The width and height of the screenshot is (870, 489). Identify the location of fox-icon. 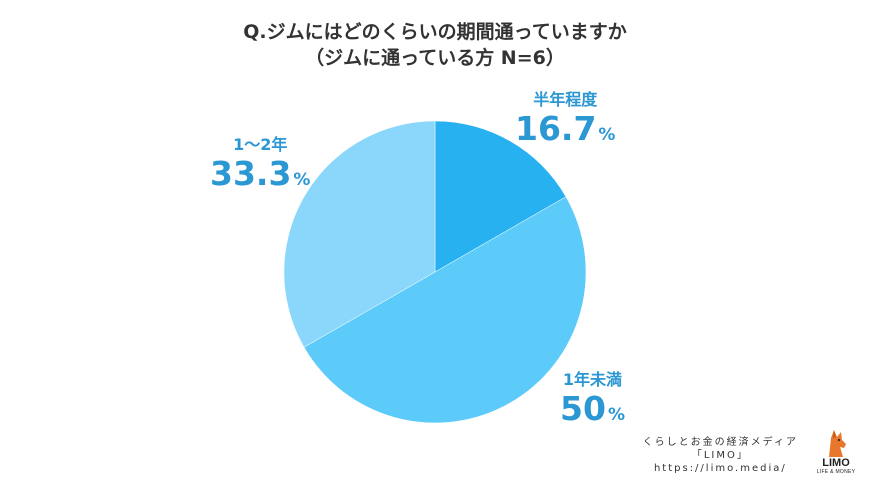
(837, 443).